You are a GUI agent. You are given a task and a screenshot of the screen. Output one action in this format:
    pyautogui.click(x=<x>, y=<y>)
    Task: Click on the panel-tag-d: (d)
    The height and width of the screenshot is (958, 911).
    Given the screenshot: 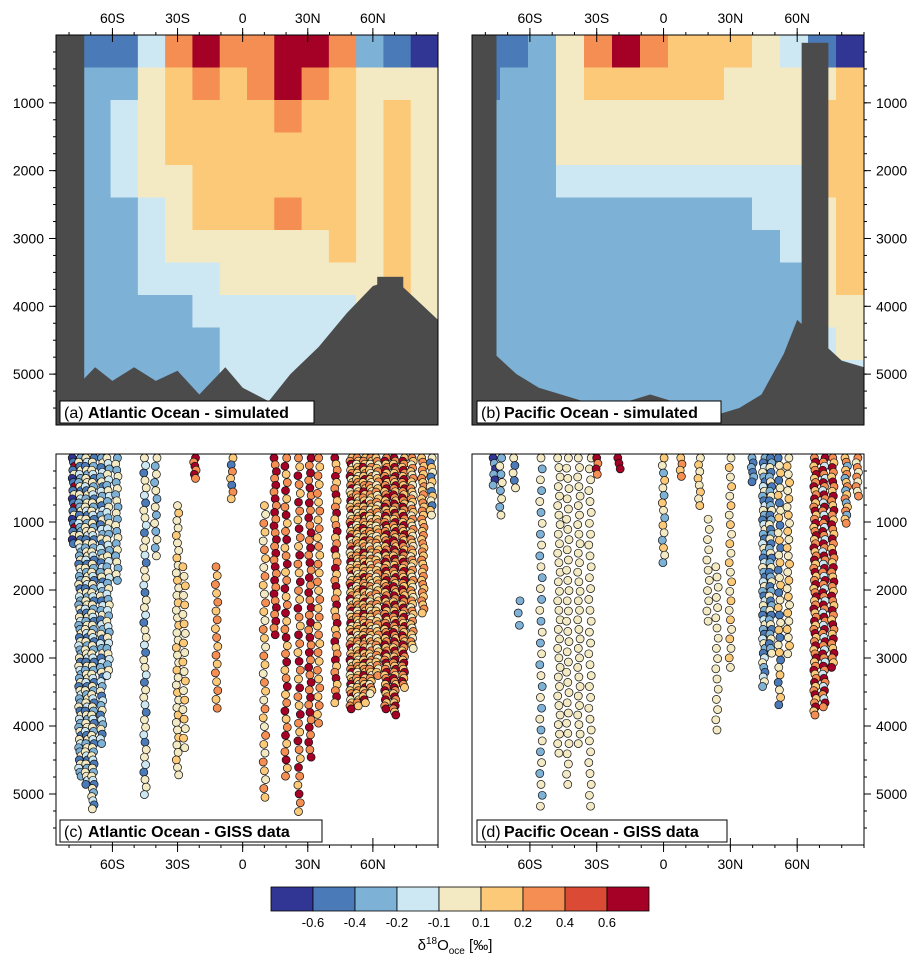 What is the action you would take?
    pyautogui.click(x=491, y=832)
    